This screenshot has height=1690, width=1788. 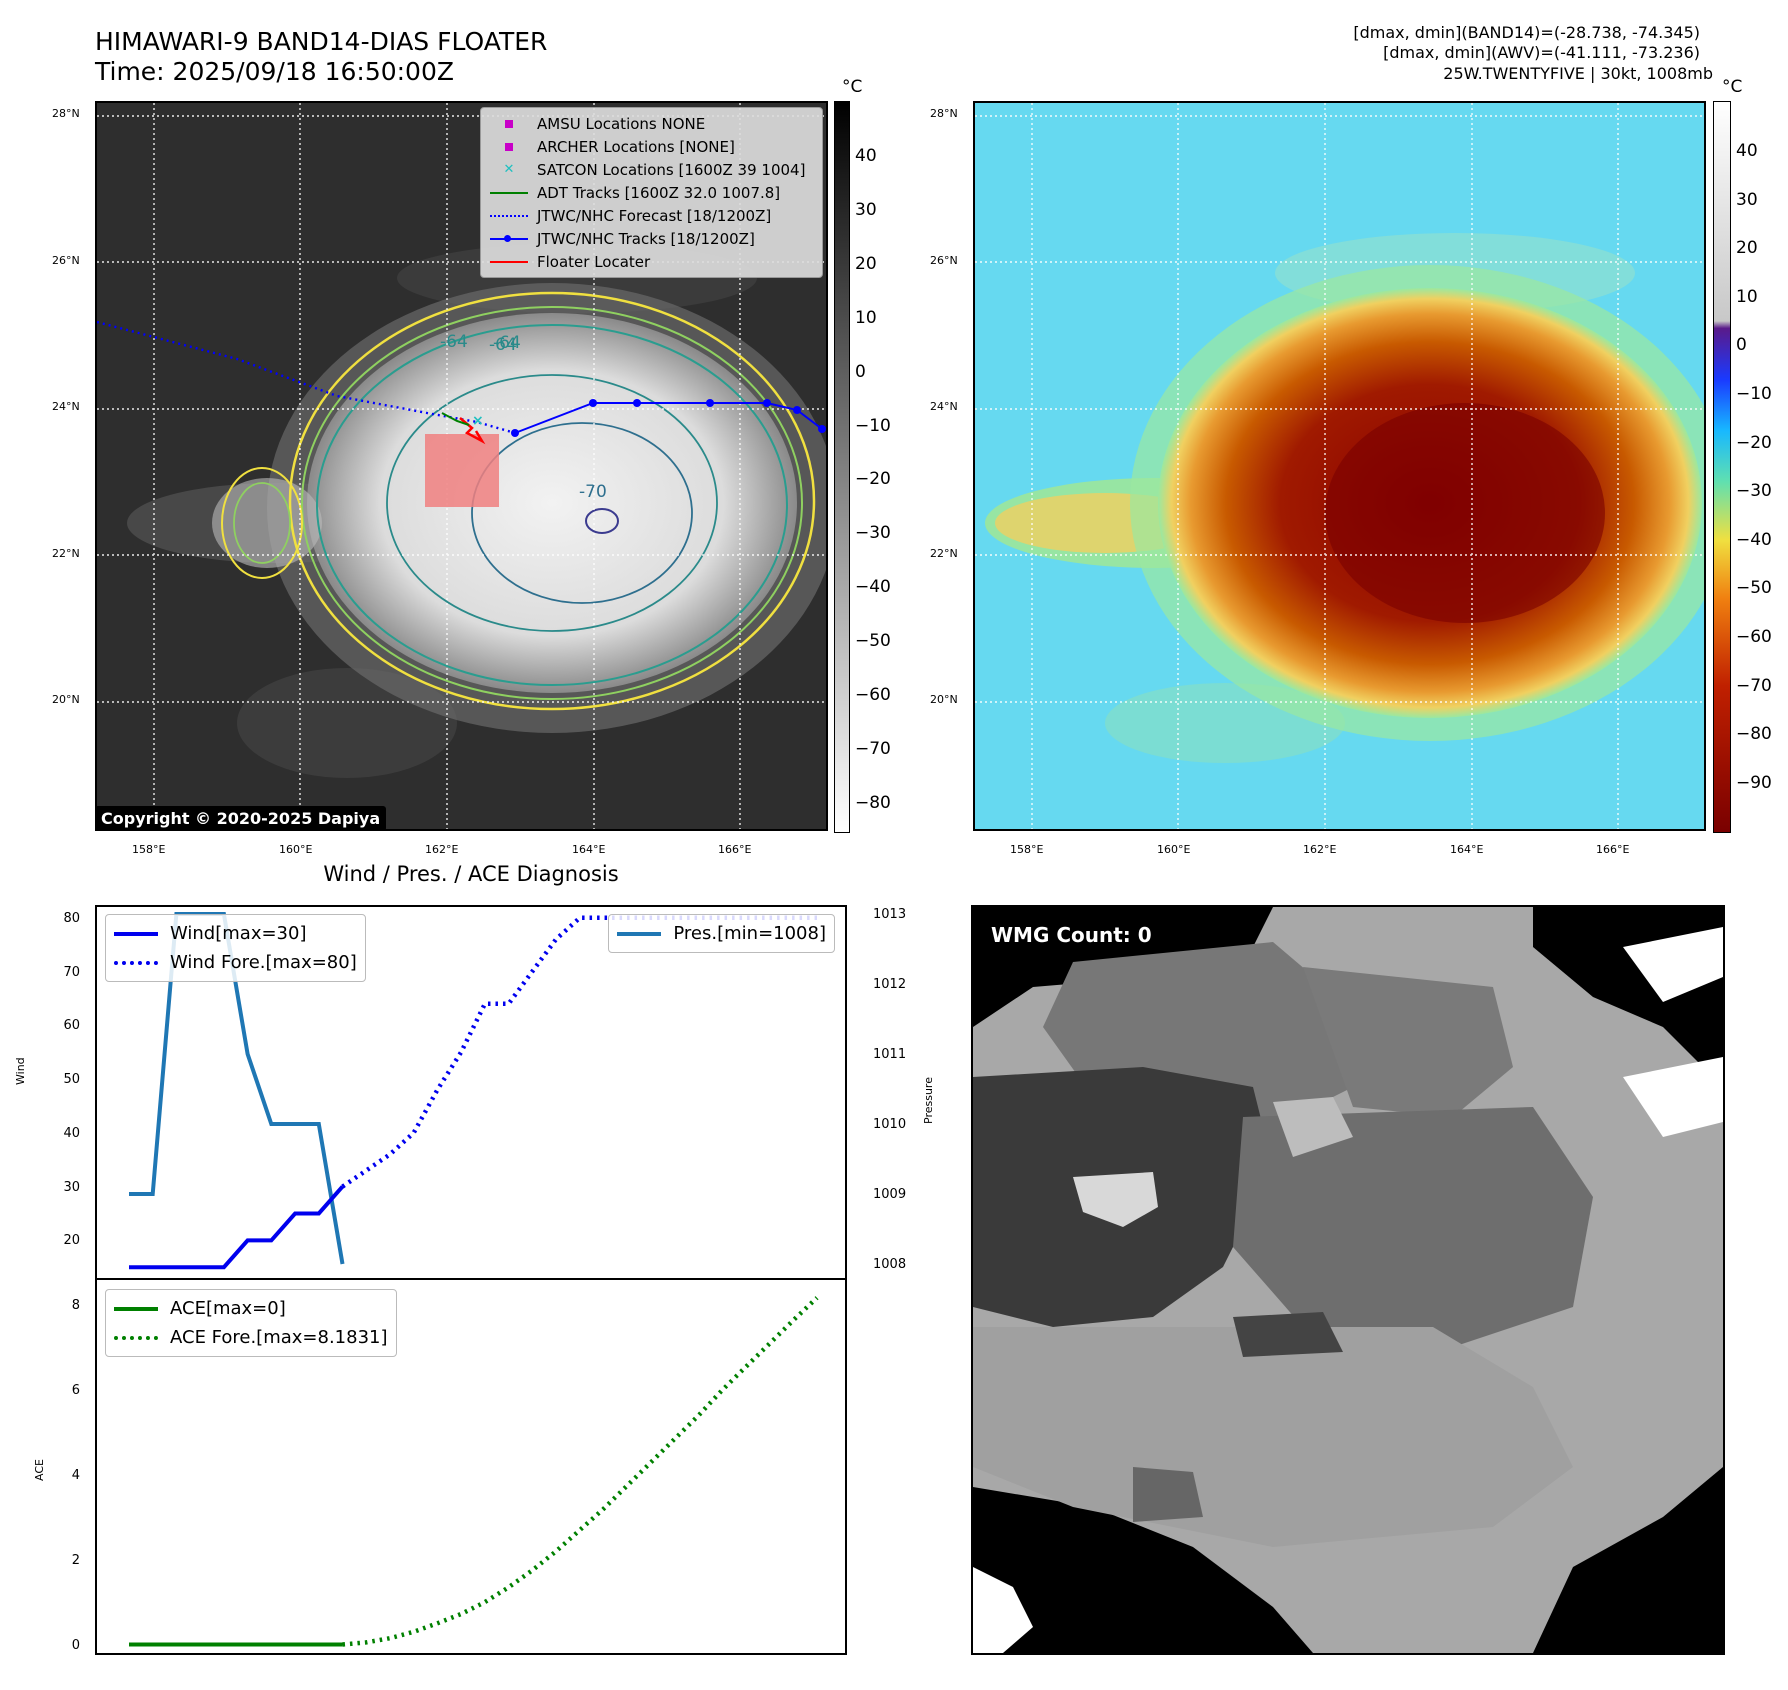 I want to click on tick-label: 1010, so click(x=890, y=1124).